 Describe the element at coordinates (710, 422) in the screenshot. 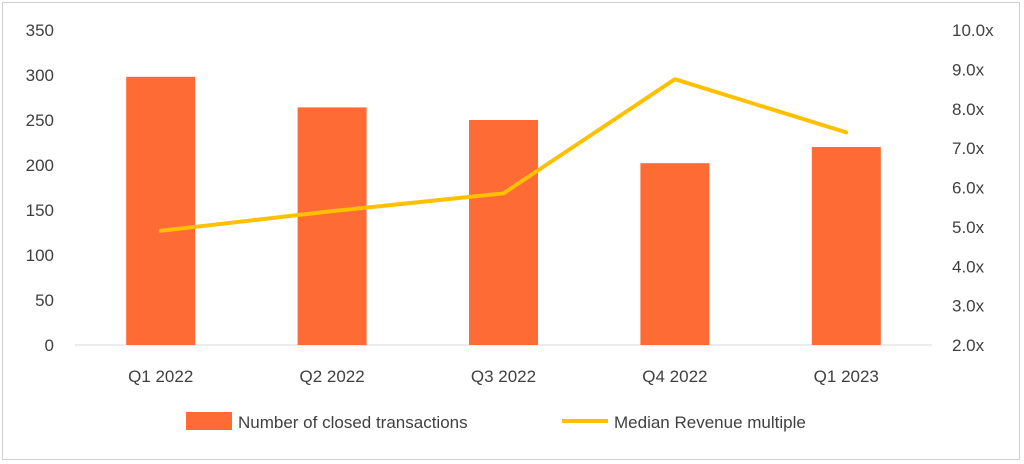

I see `legend-label-line: Median Revenue multiple` at that location.